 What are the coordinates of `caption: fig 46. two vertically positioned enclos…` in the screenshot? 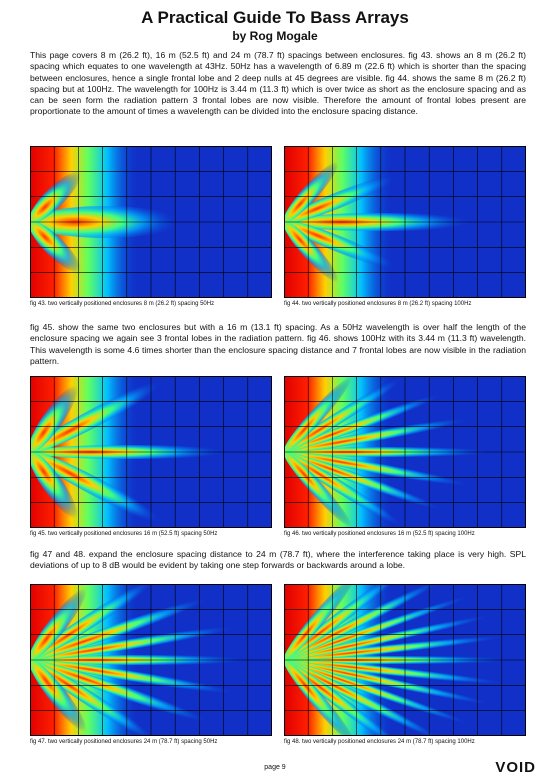 It's located at (379, 534).